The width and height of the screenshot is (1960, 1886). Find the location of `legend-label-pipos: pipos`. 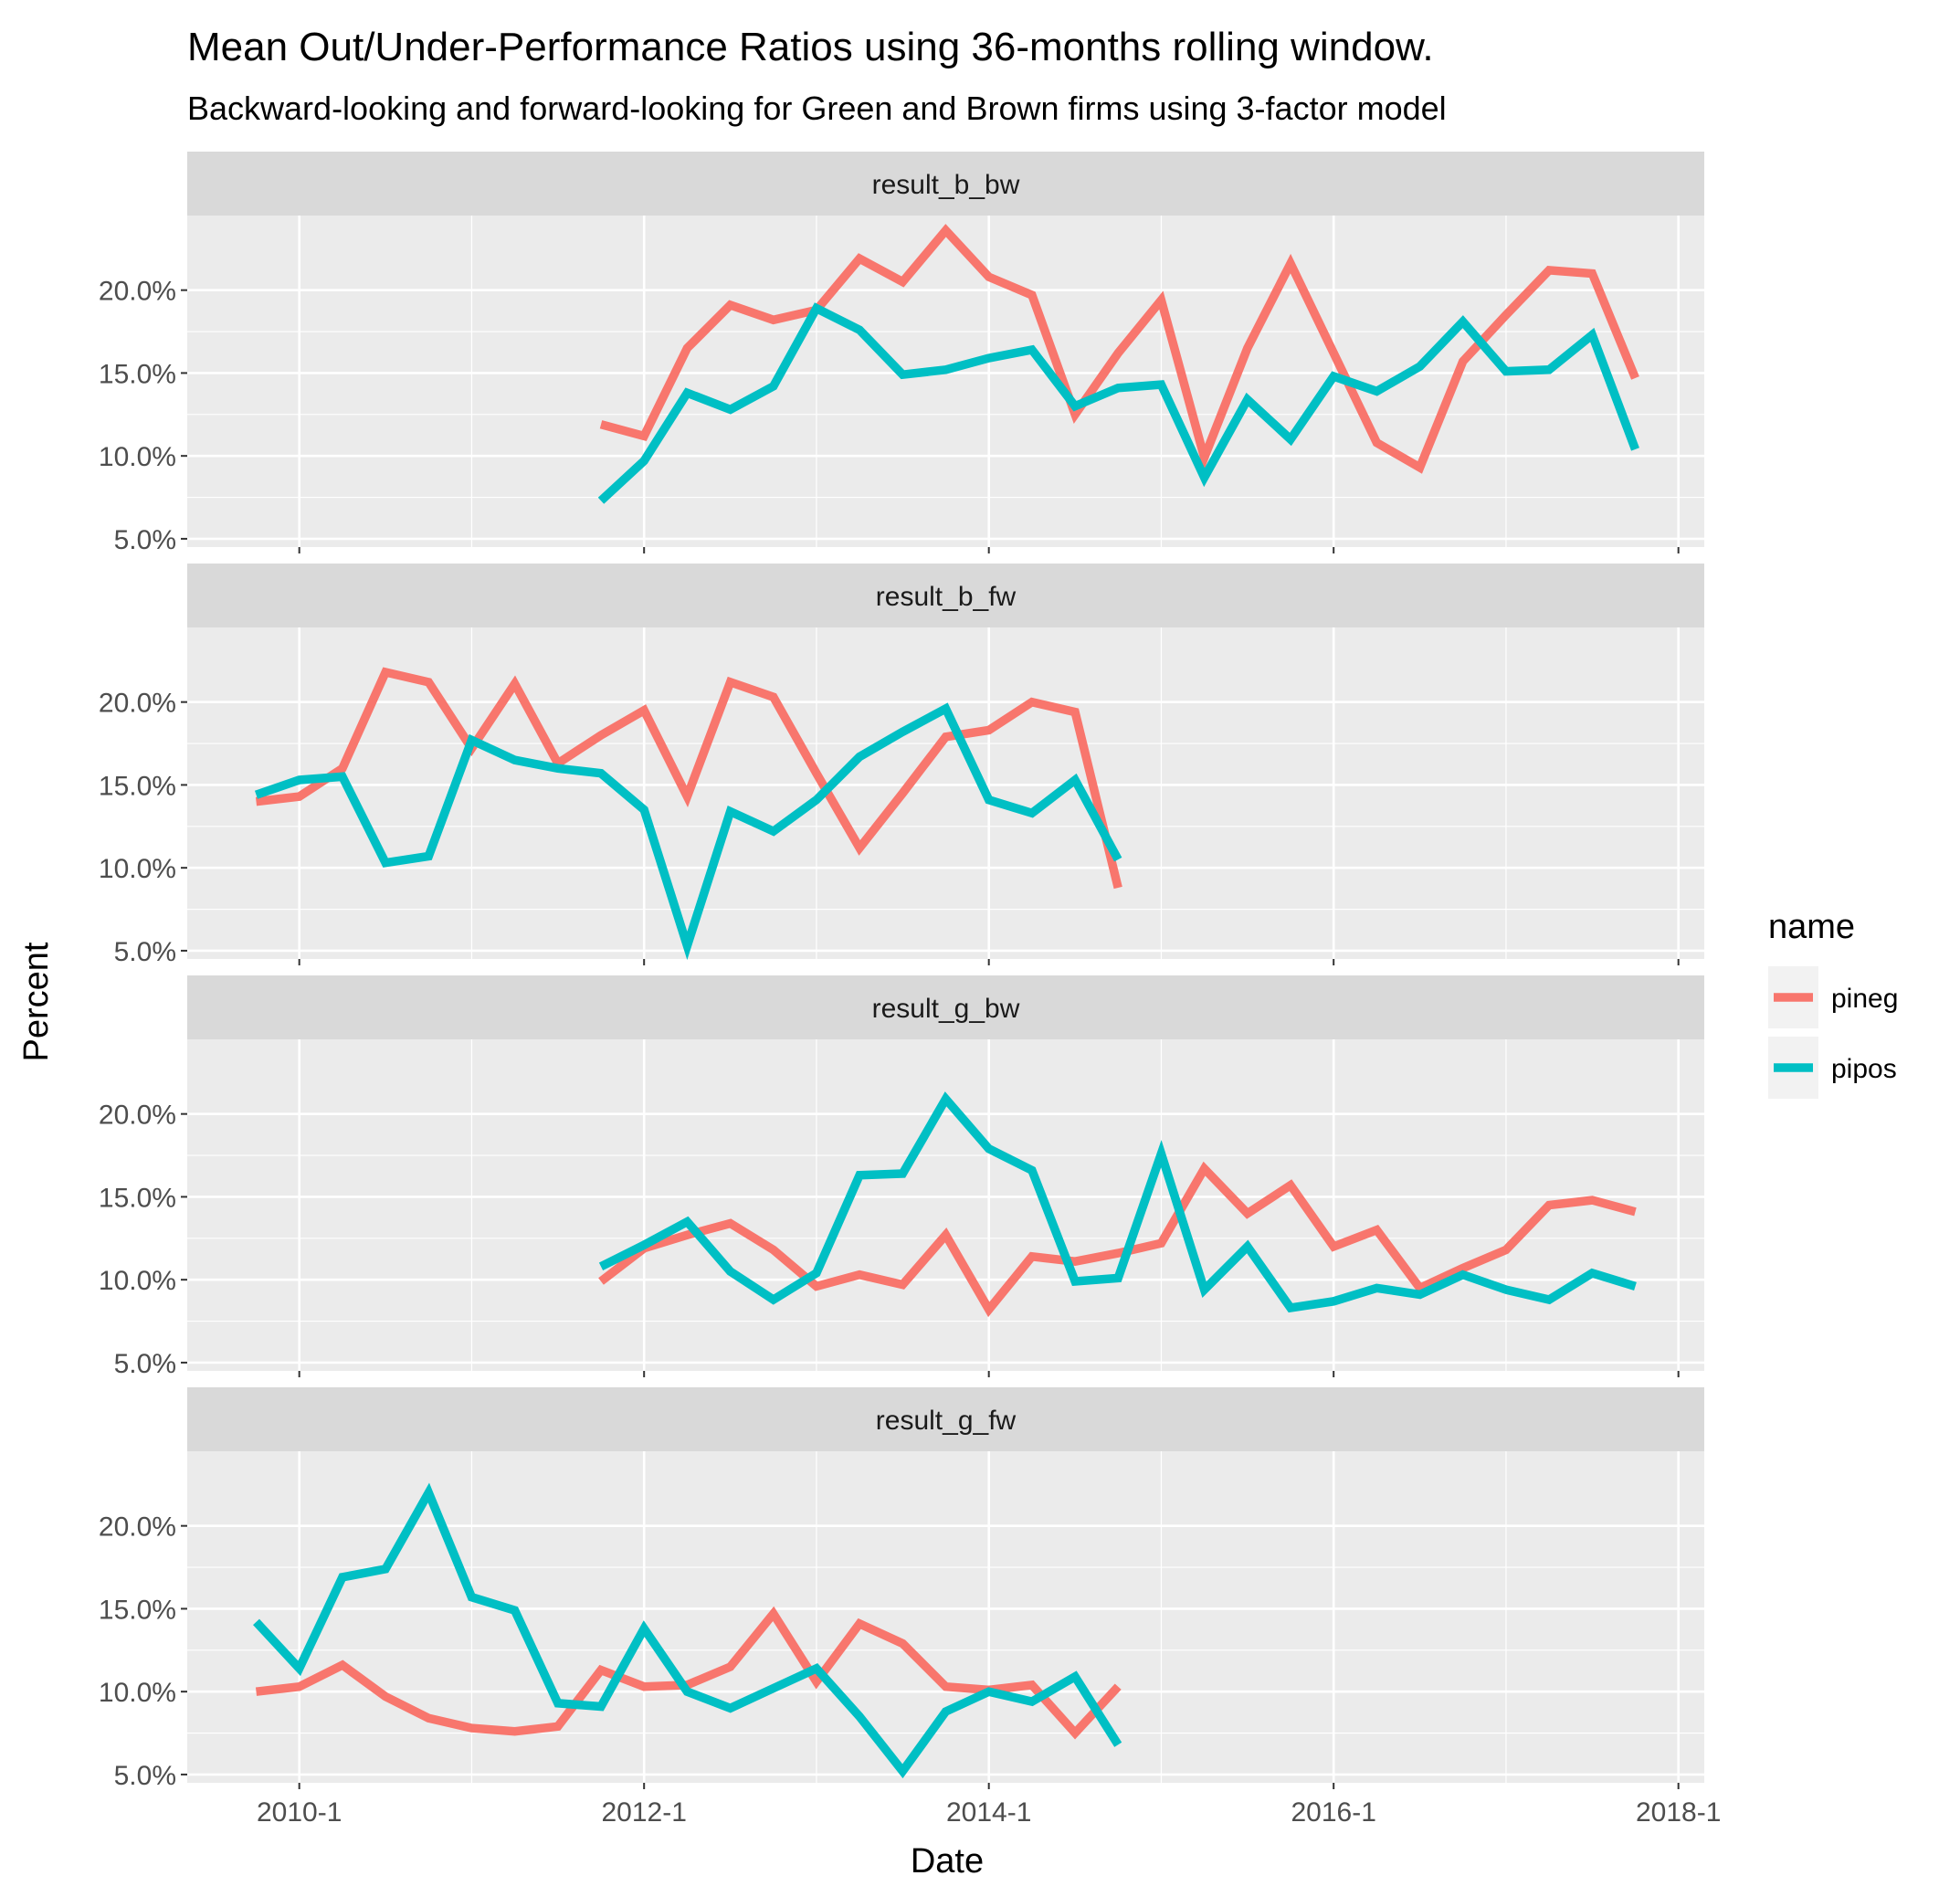

legend-label-pipos: pipos is located at coordinates (1864, 1069).